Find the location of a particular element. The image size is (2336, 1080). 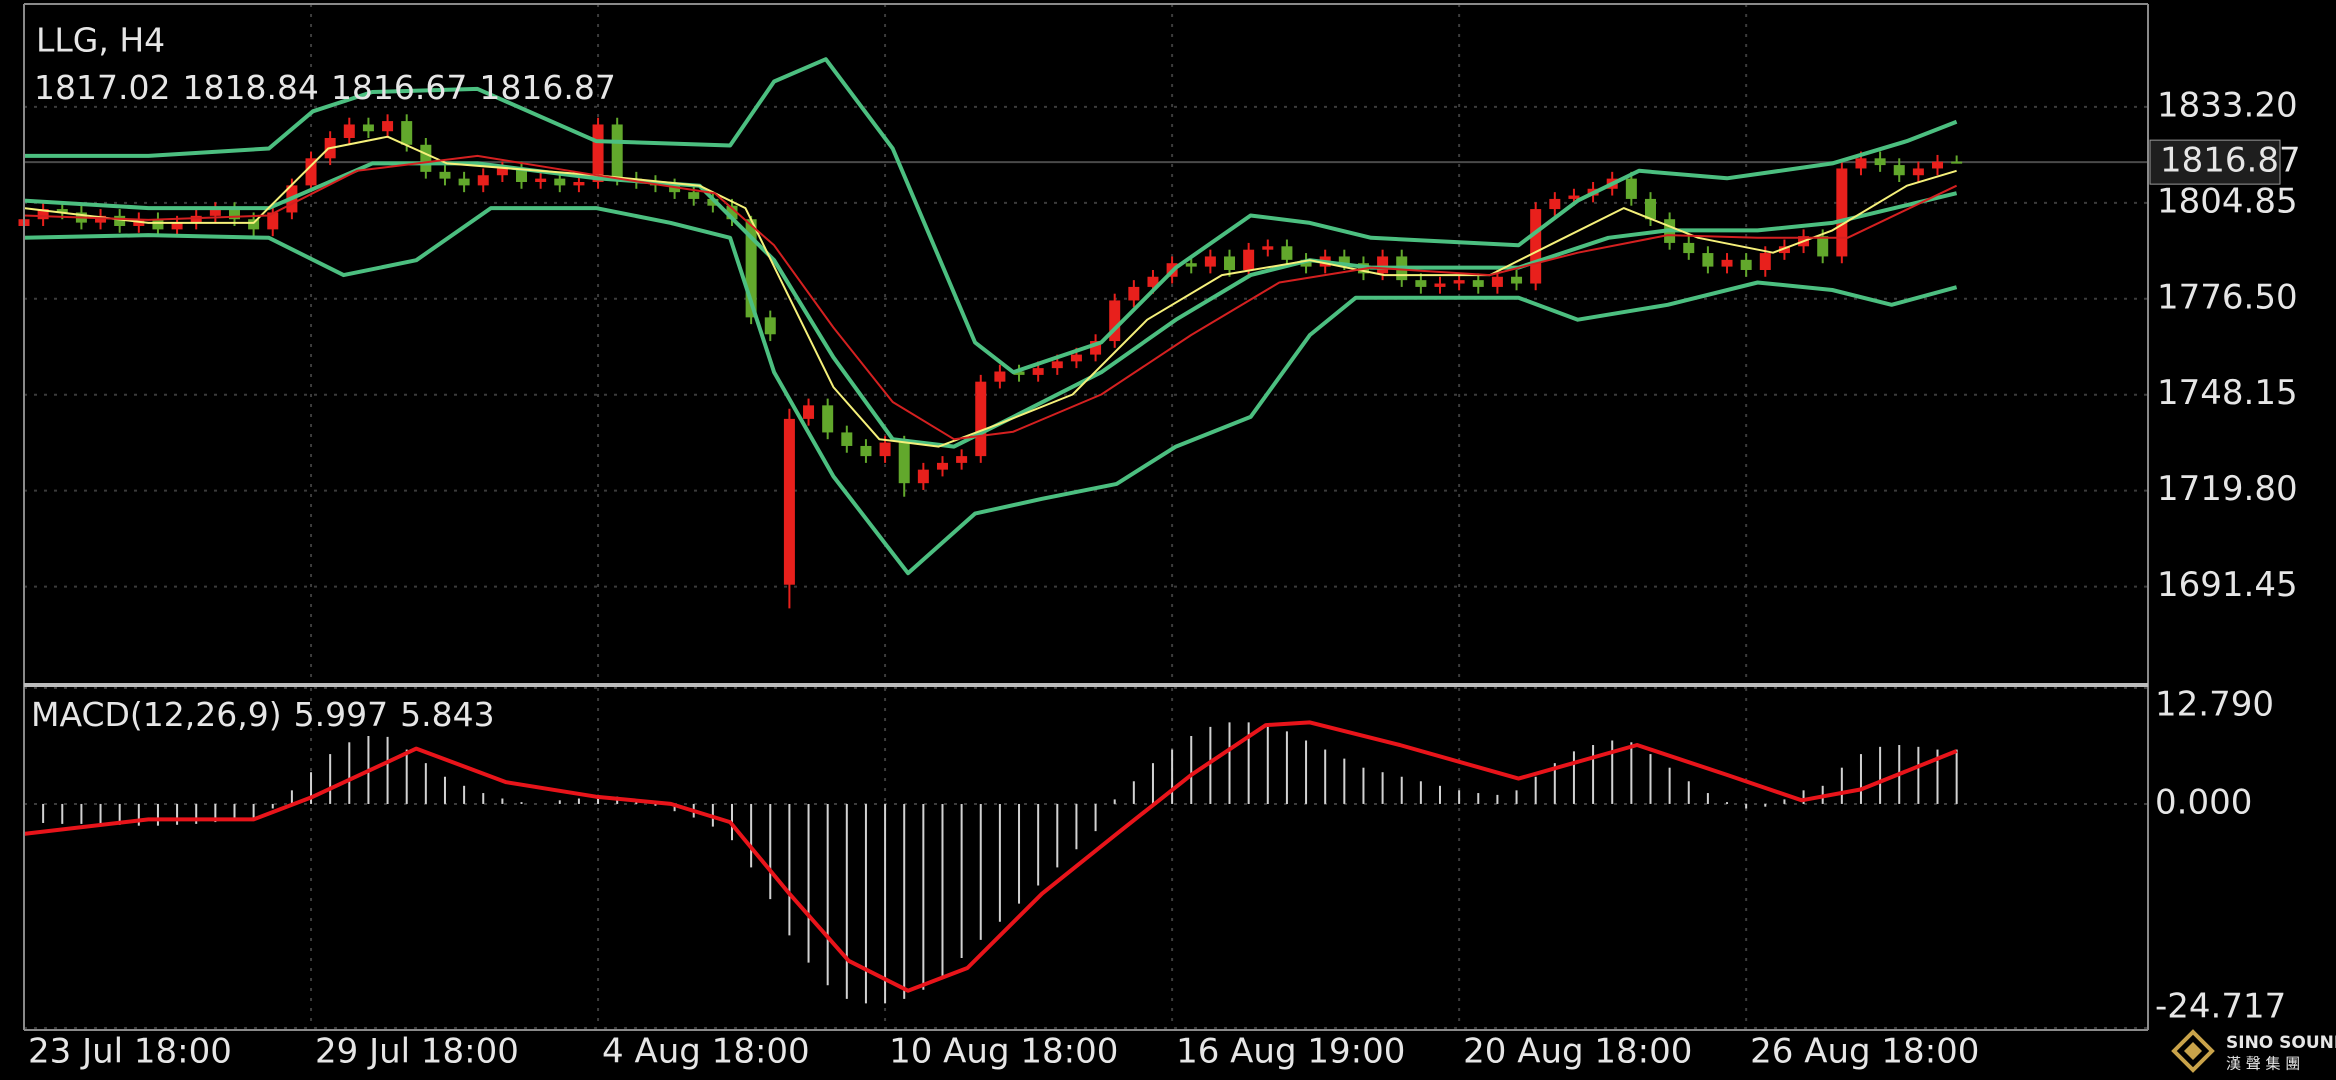

macd-readout: MACD(12,26,9) 5.997 5.843 is located at coordinates (263, 714).